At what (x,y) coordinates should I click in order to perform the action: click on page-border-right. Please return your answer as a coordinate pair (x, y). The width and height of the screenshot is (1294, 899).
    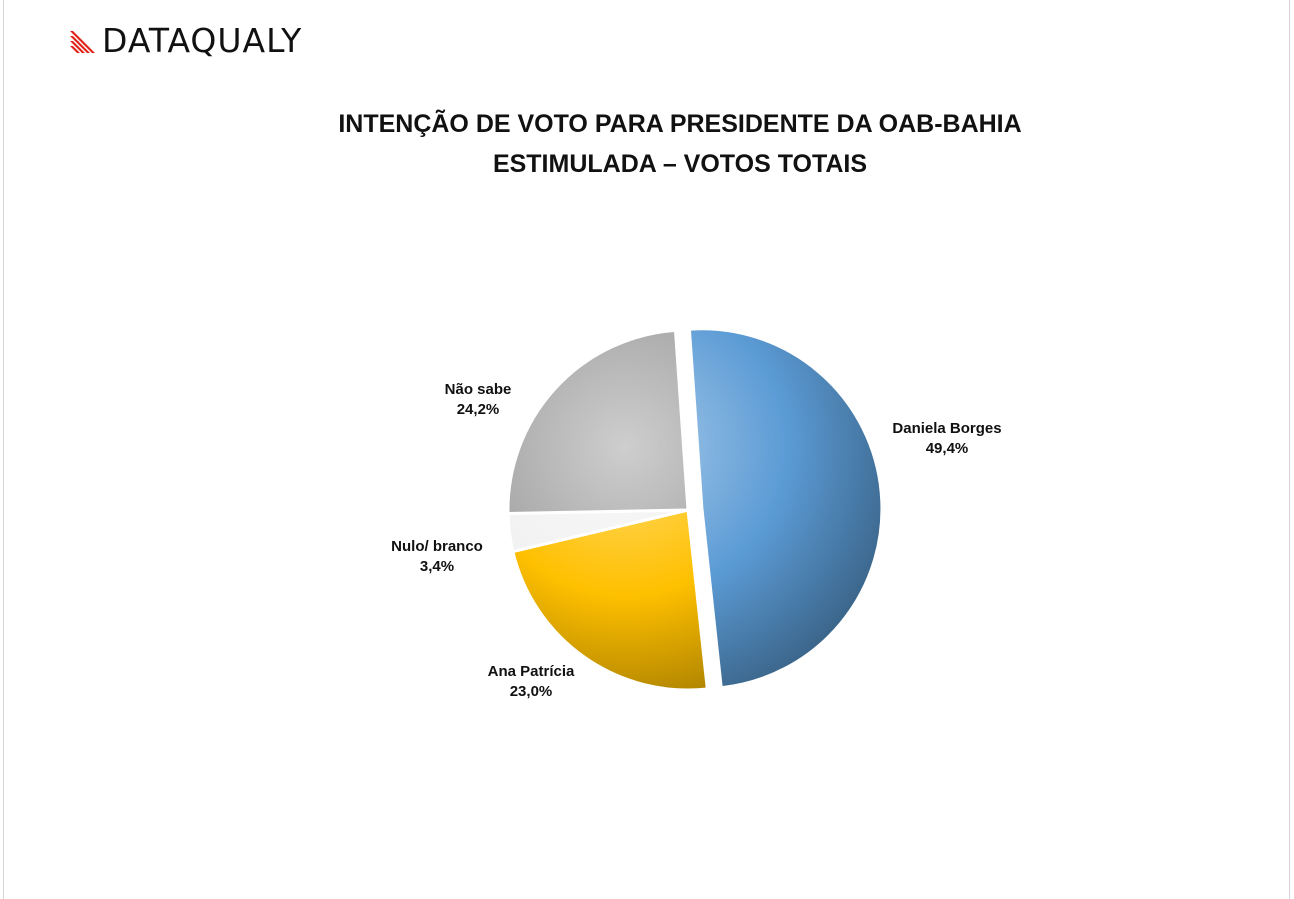
    Looking at the image, I should click on (1289, 449).